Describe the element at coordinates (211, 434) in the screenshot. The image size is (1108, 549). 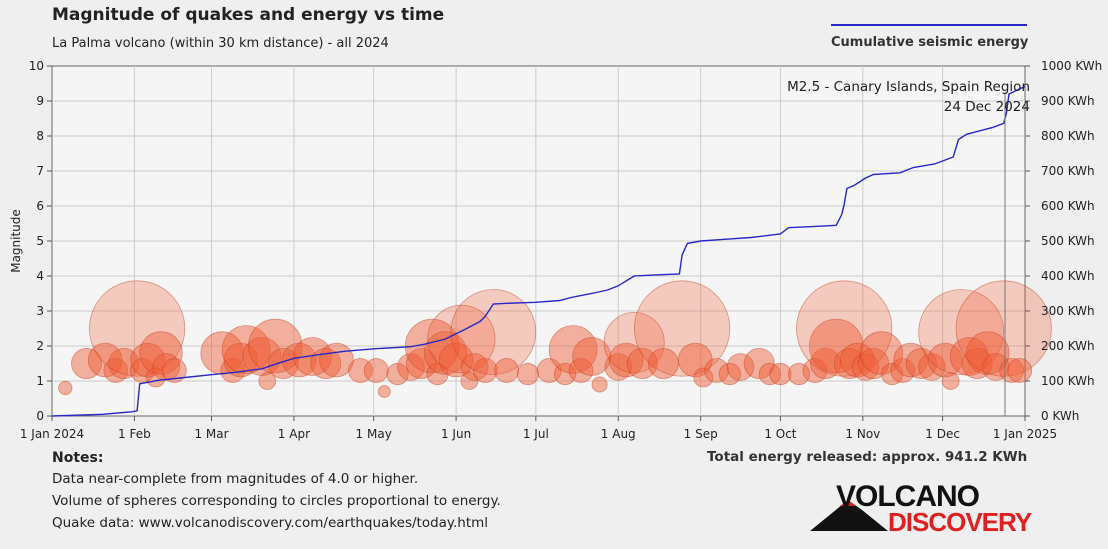
I see `x-tick-label: 1 Mar` at that location.